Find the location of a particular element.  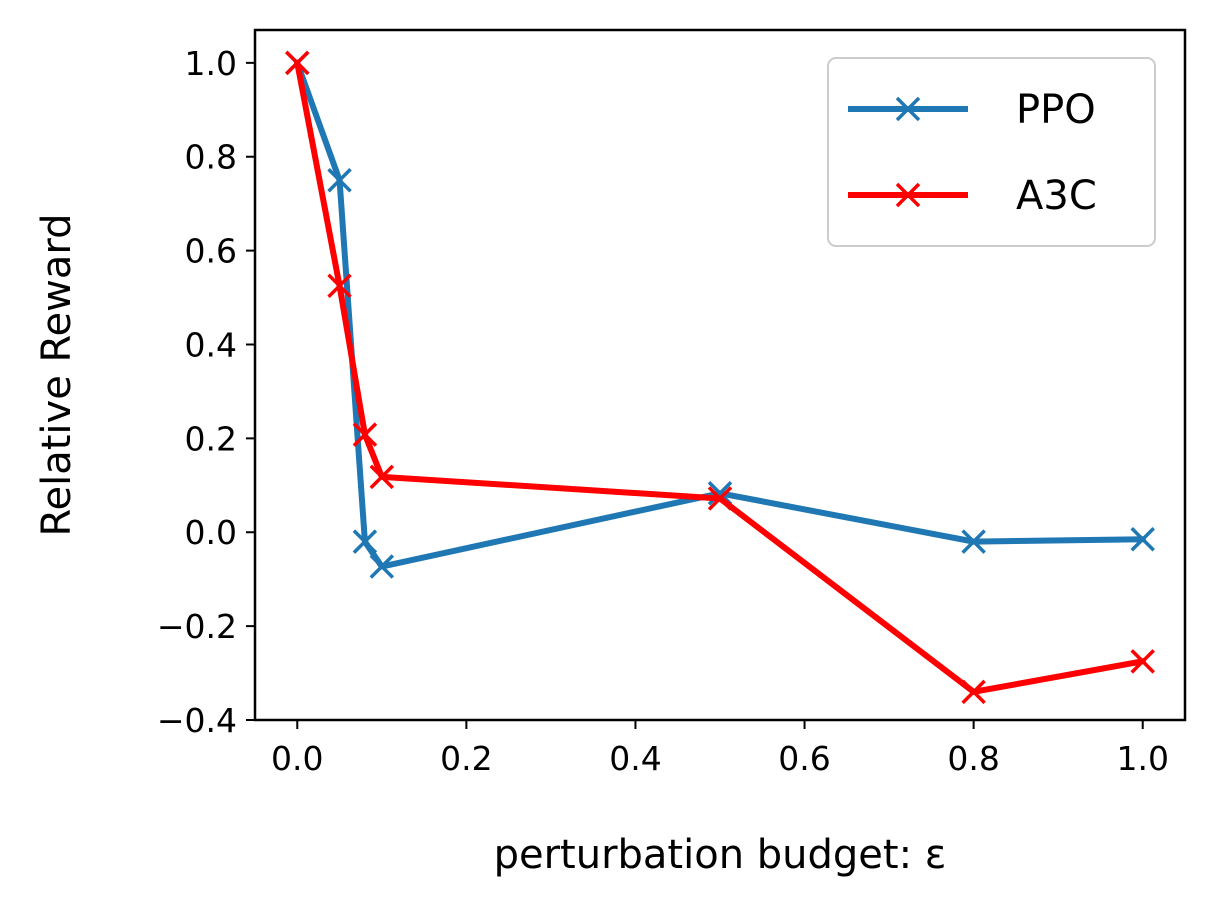

y-tick-label: 0.8 is located at coordinates (211, 157).